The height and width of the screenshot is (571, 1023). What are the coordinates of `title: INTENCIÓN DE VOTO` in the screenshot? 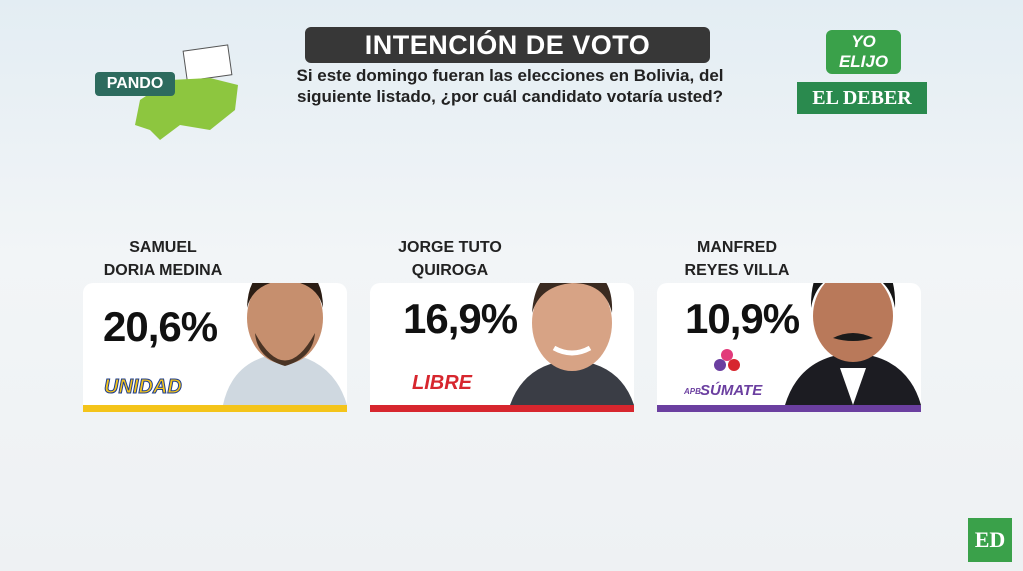 It's located at (507, 45).